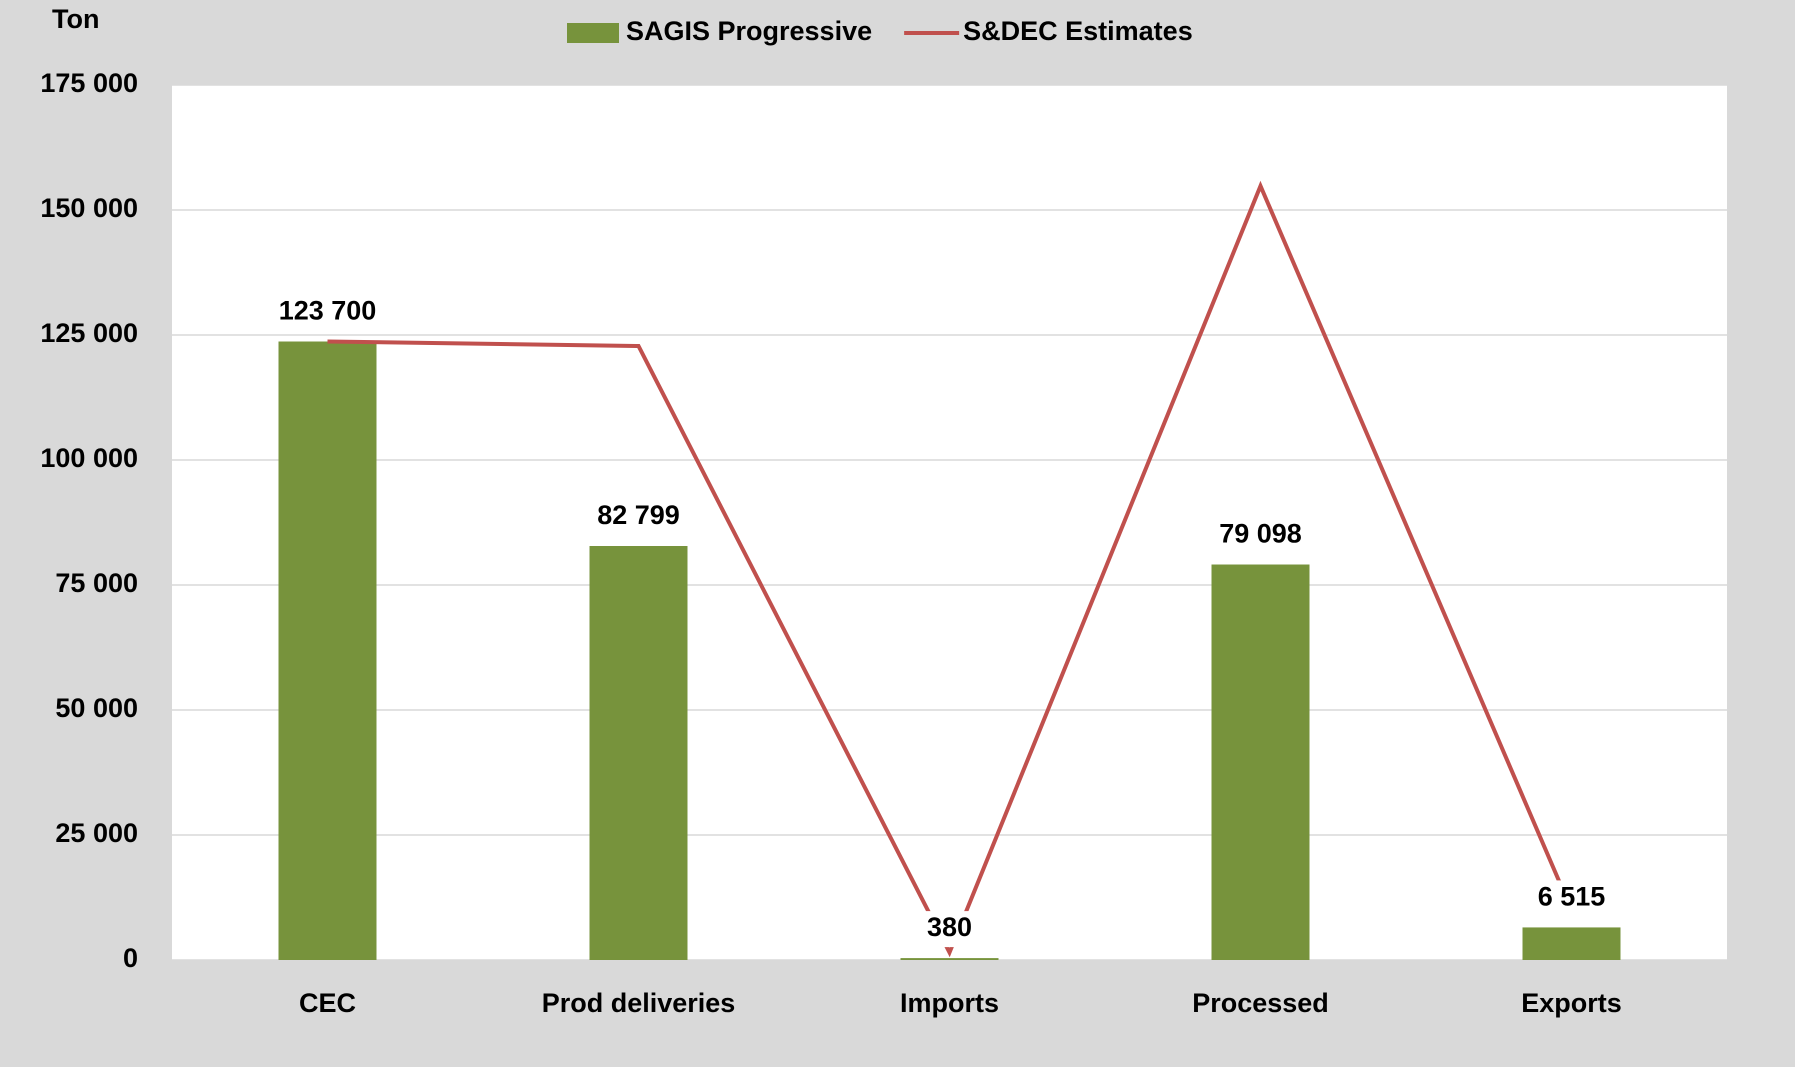 The image size is (1795, 1067). What do you see at coordinates (639, 1003) in the screenshot?
I see `x-tick-label: Prod deliveries` at bounding box center [639, 1003].